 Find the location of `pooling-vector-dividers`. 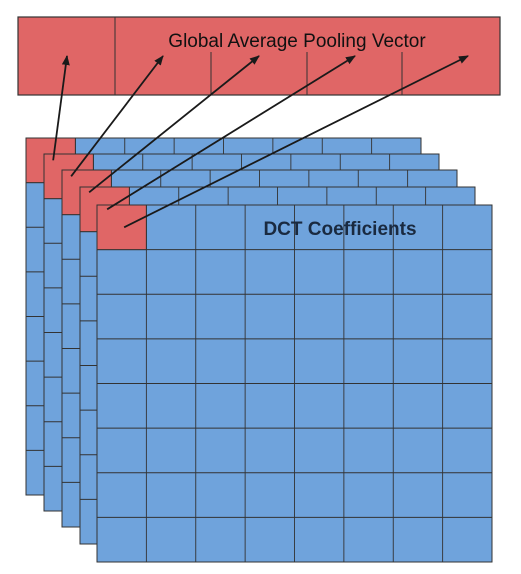

pooling-vector-dividers is located at coordinates (258, 56).